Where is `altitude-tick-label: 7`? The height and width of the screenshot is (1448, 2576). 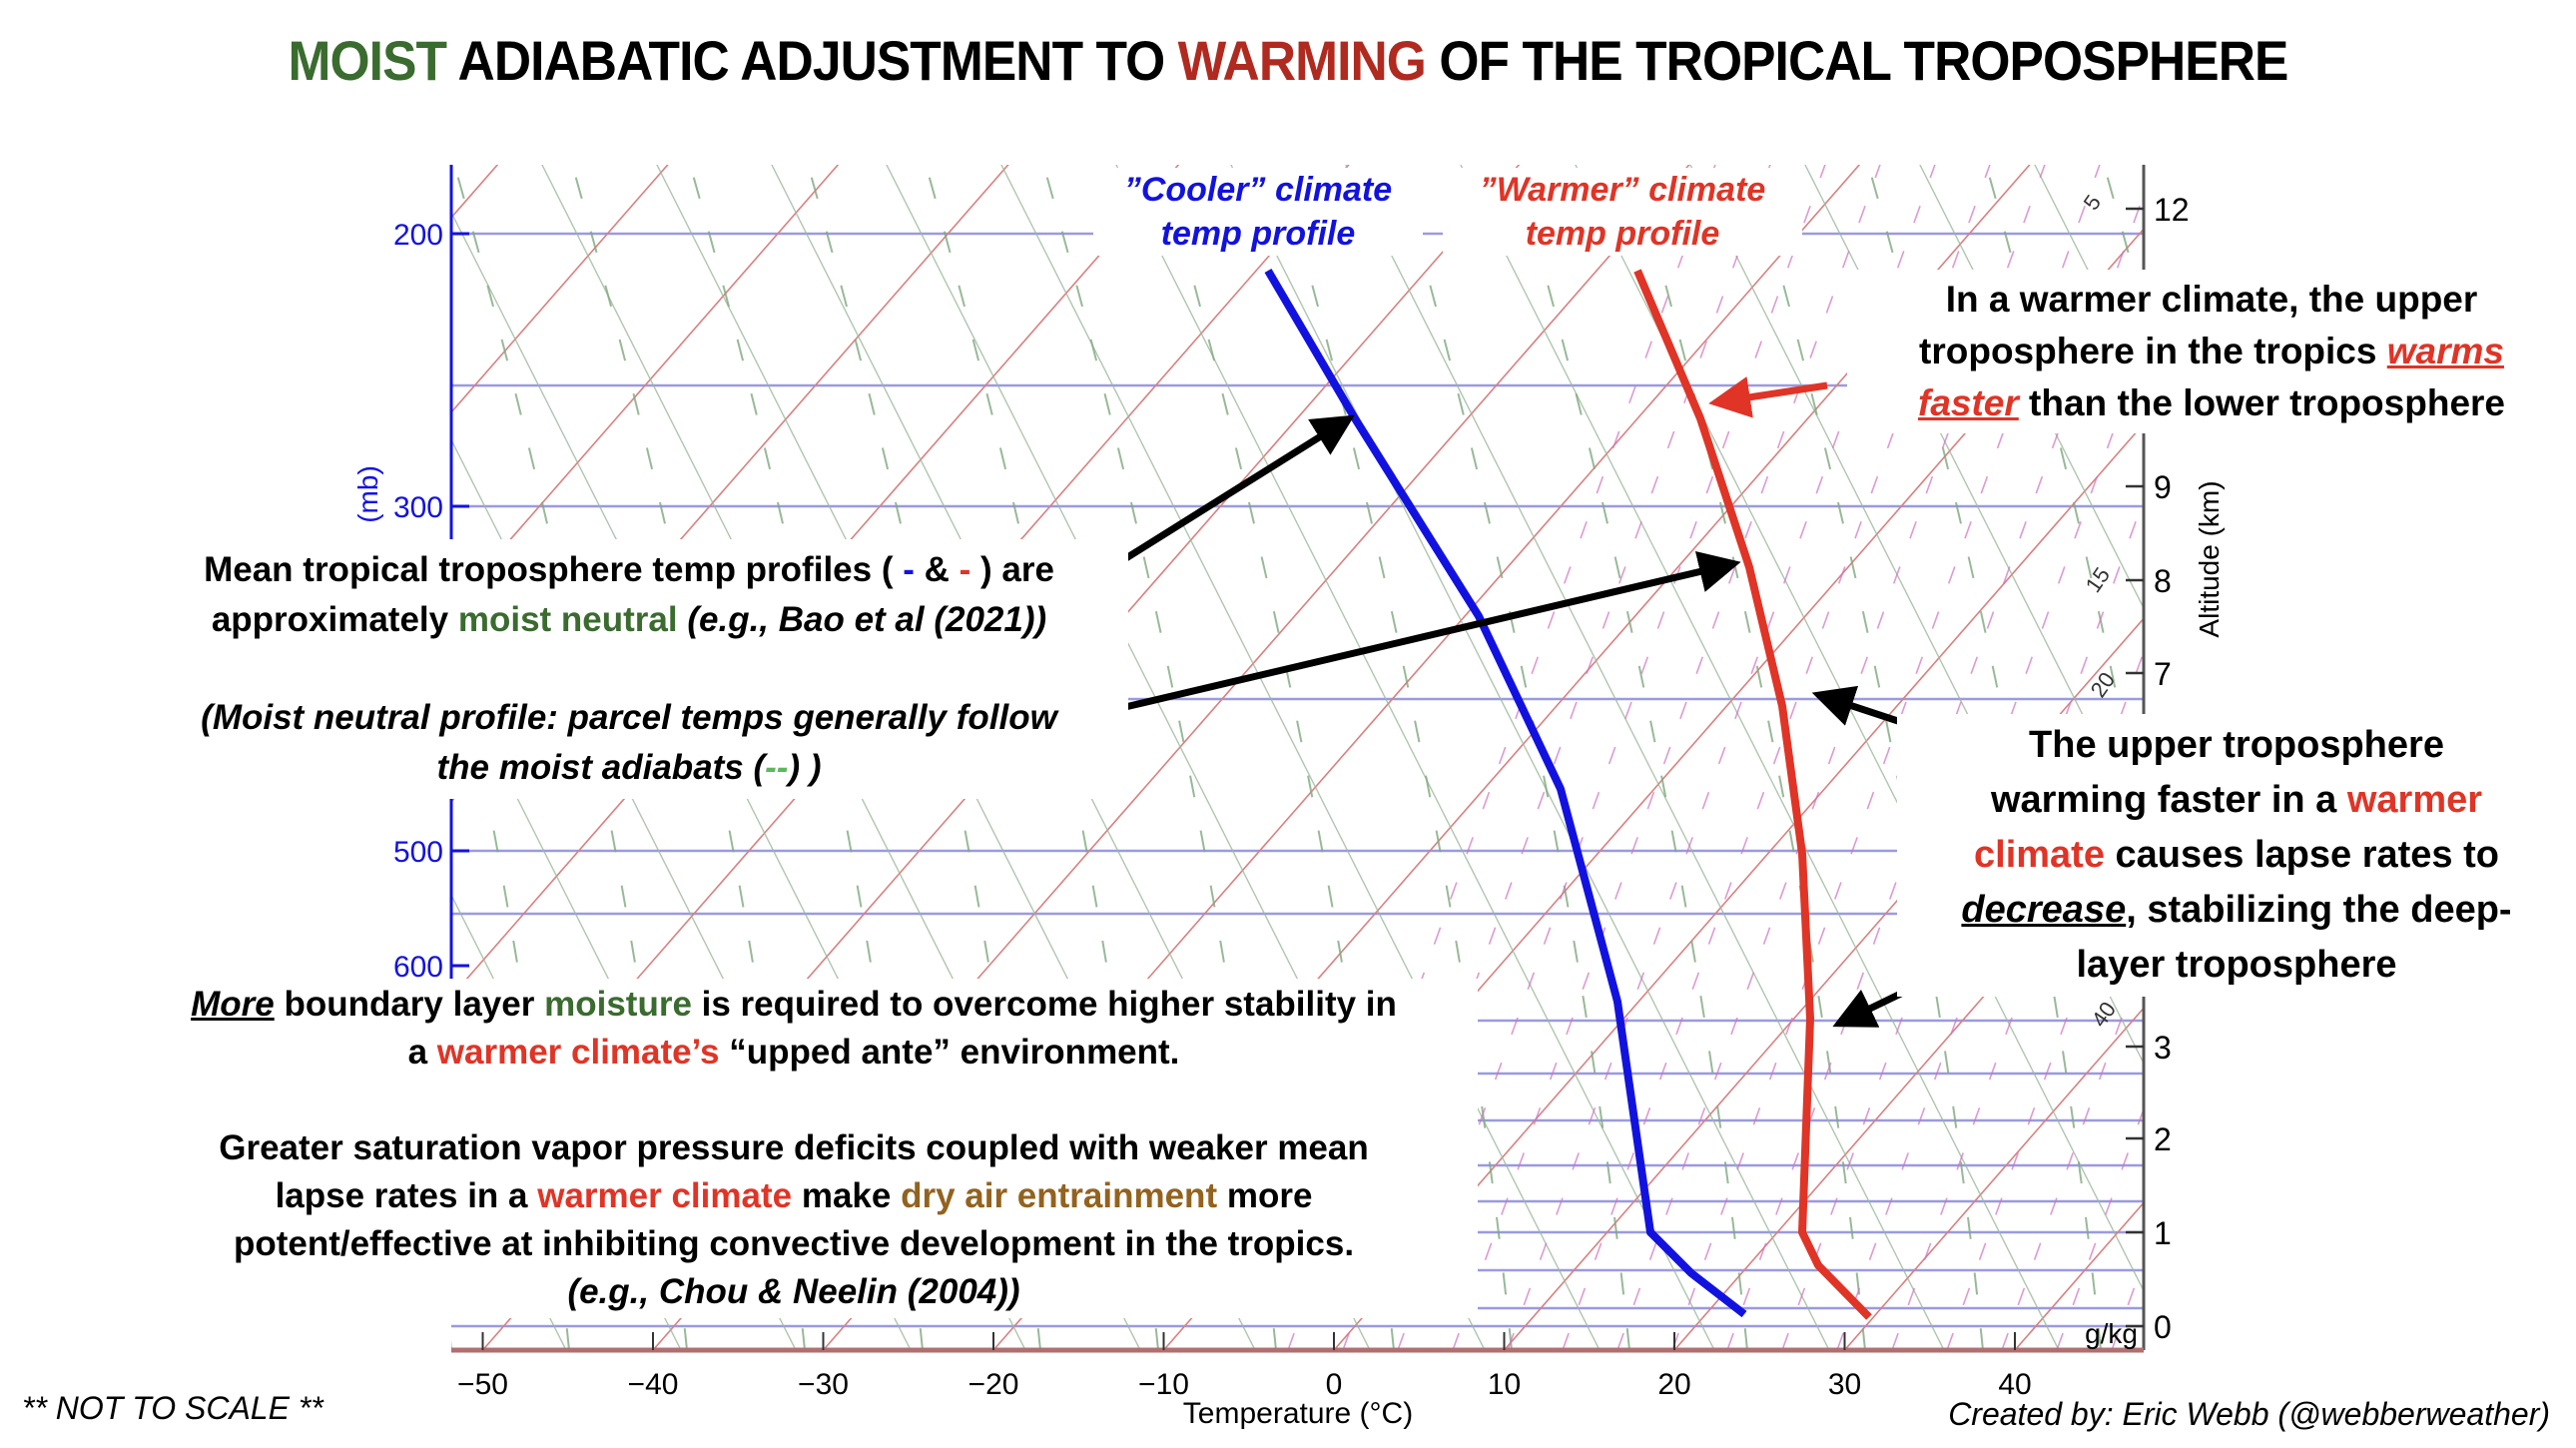 altitude-tick-label: 7 is located at coordinates (2163, 674).